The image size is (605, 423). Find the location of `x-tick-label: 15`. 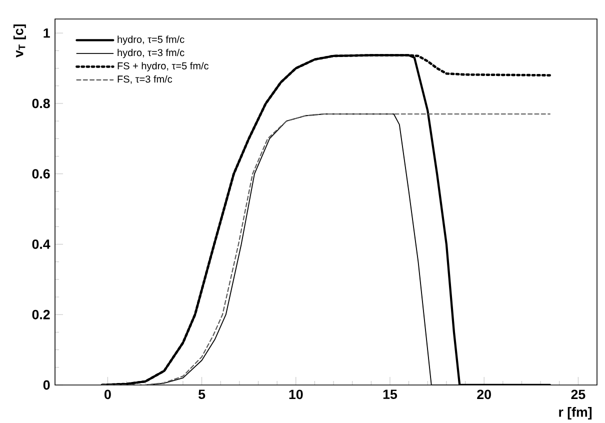

x-tick-label: 15 is located at coordinates (390, 394).